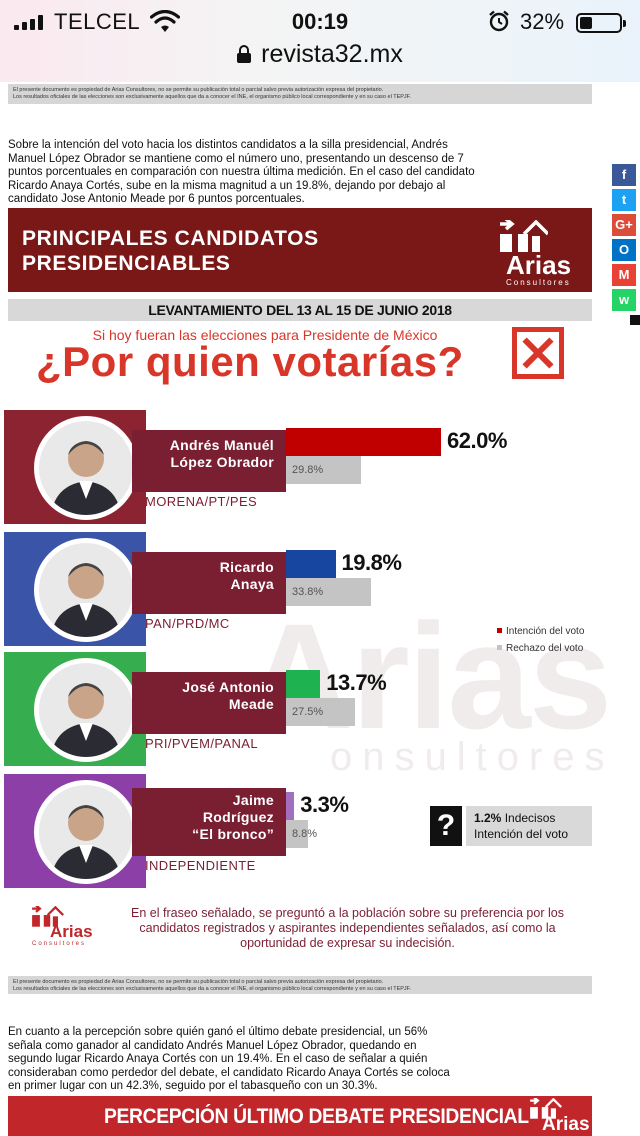 This screenshot has height=1136, width=640. Describe the element at coordinates (586, 23) in the screenshot. I see `battery-level` at that location.